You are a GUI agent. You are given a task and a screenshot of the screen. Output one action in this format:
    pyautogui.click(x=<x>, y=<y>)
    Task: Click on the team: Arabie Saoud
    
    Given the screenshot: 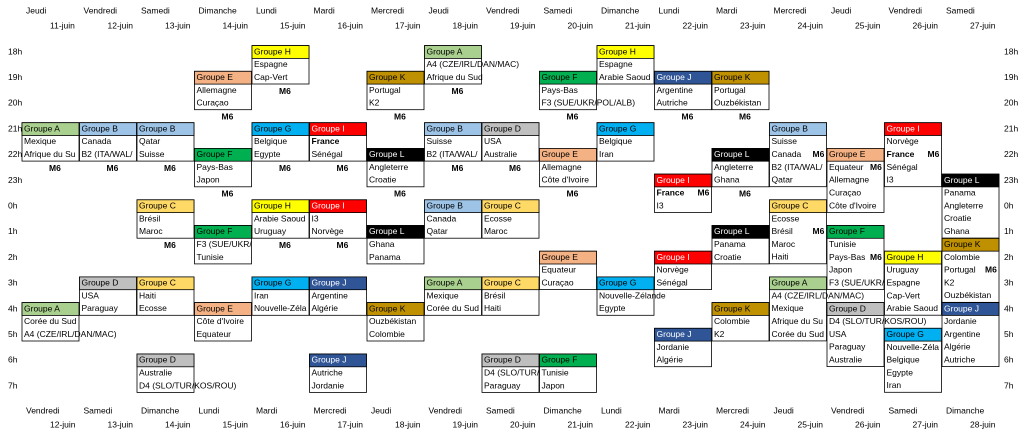 What is the action you would take?
    pyautogui.click(x=625, y=77)
    